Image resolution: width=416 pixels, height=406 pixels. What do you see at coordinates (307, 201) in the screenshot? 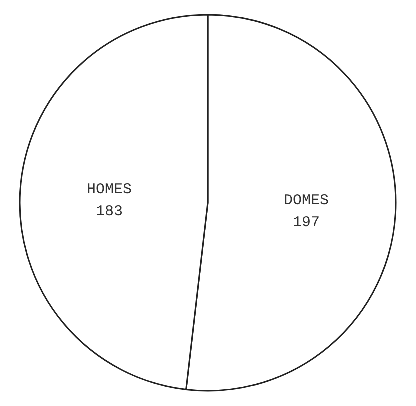
I see `slice-label: DOMES` at bounding box center [307, 201].